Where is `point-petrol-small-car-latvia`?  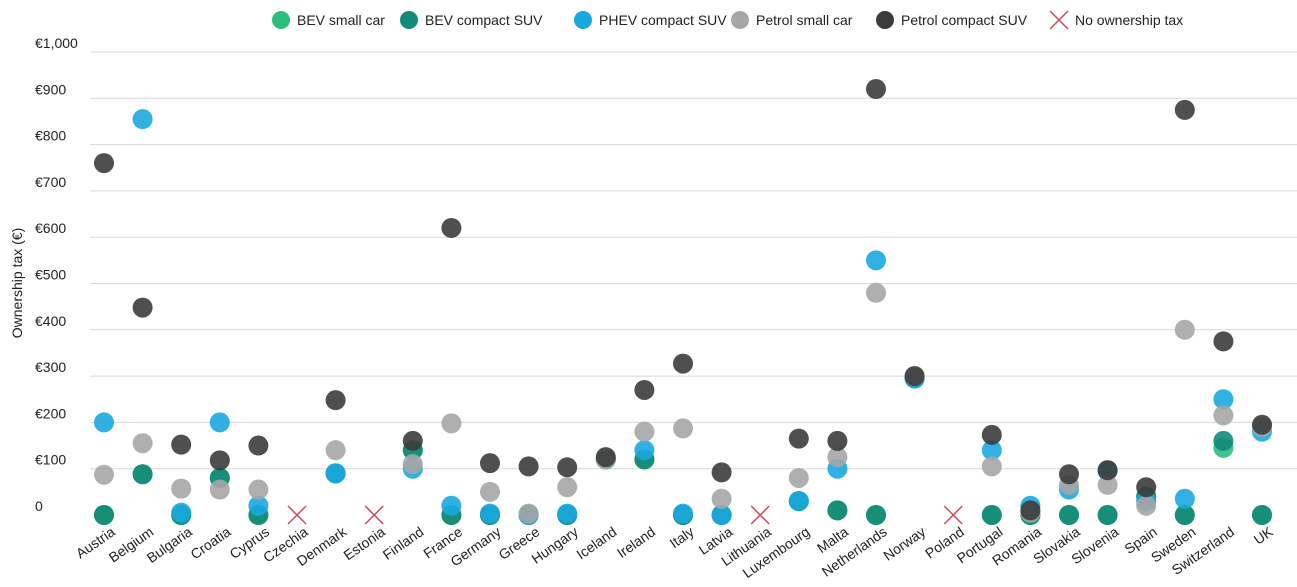
point-petrol-small-car-latvia is located at coordinates (721, 498).